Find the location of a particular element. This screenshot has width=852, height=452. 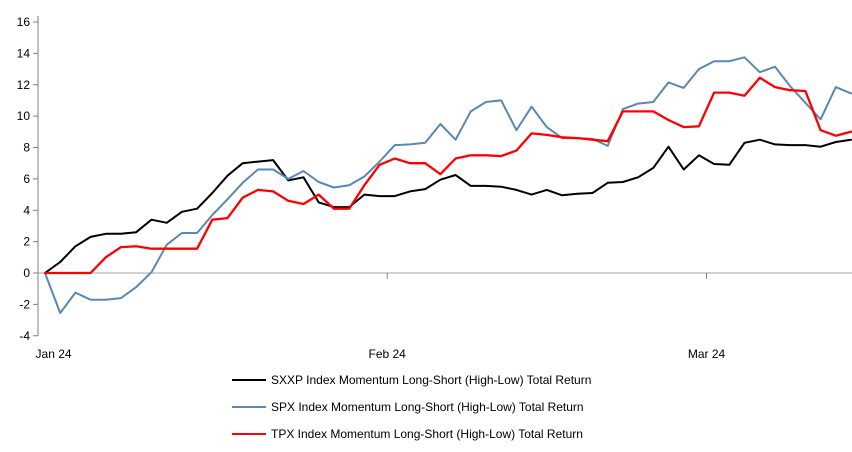

y-axis-tick-label: 0 is located at coordinates (26, 273).